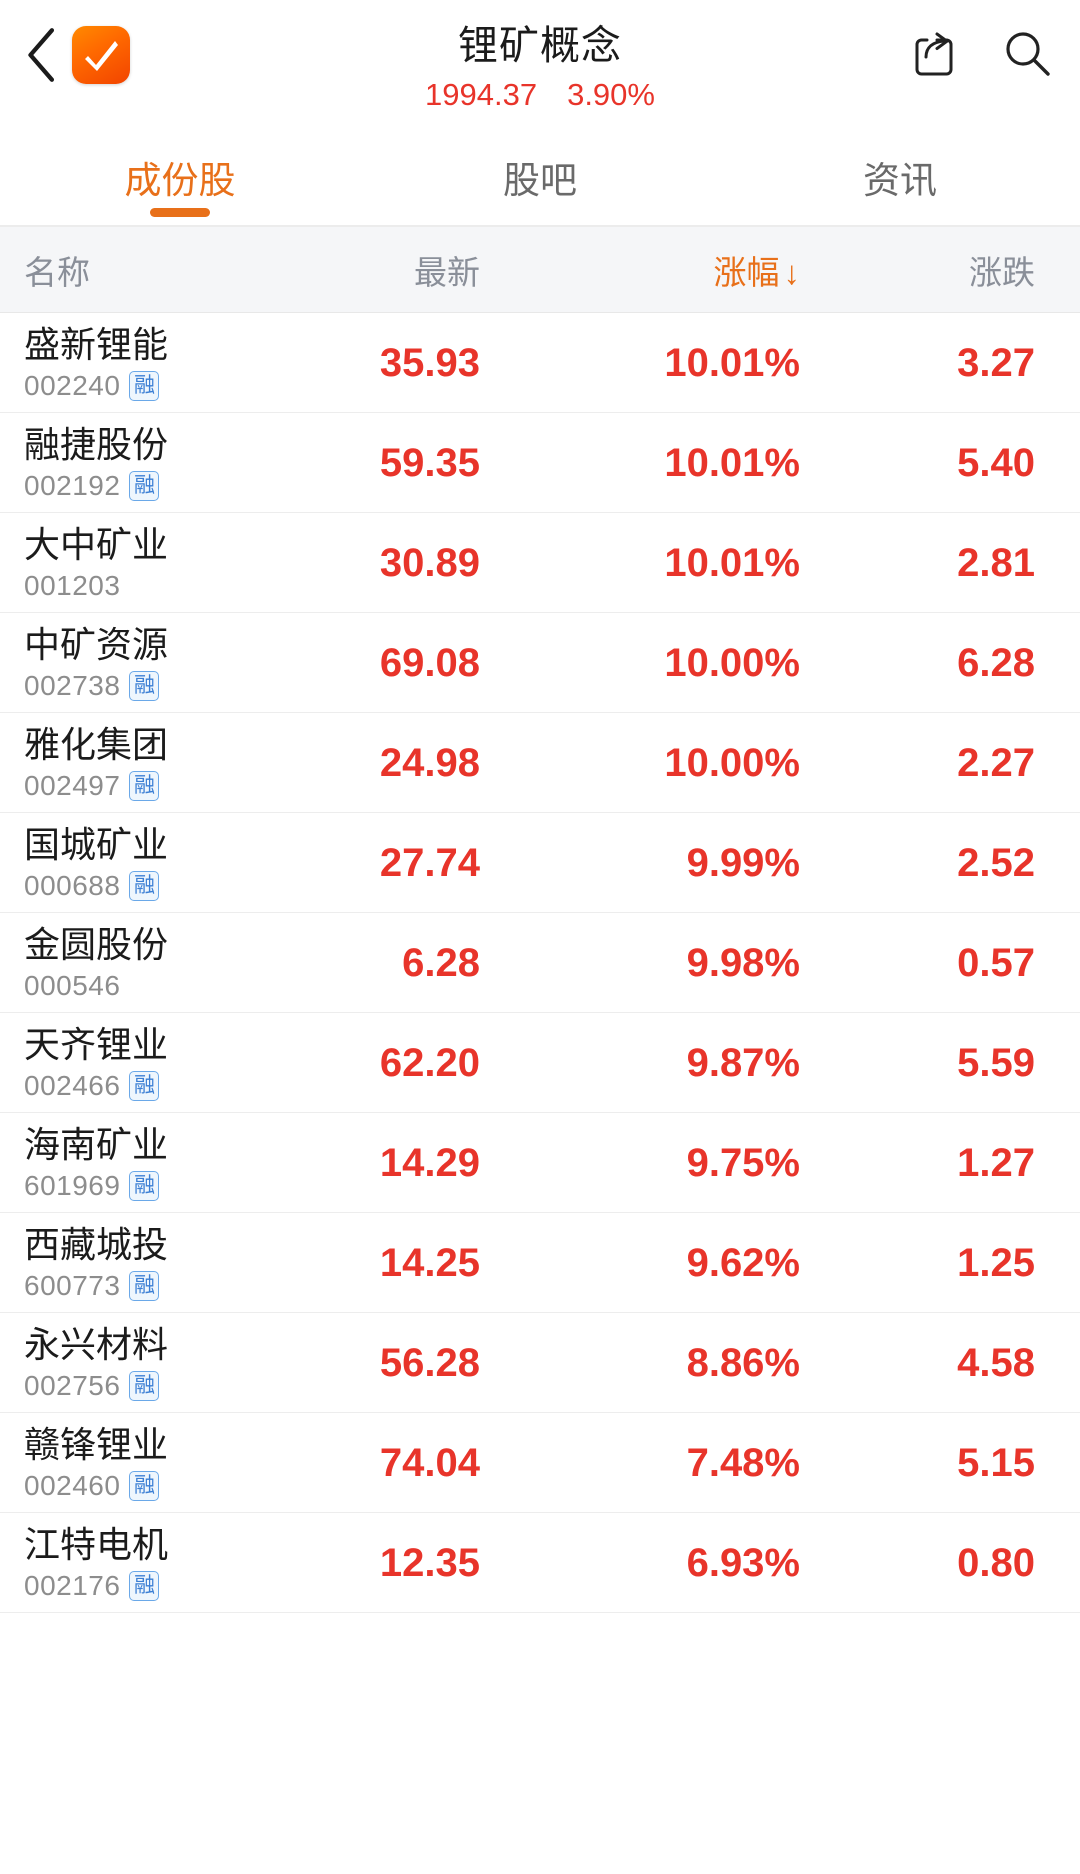 The width and height of the screenshot is (1080, 1874). Describe the element at coordinates (746, 272) in the screenshot. I see `column-header-change-percent-label: 涨幅` at that location.